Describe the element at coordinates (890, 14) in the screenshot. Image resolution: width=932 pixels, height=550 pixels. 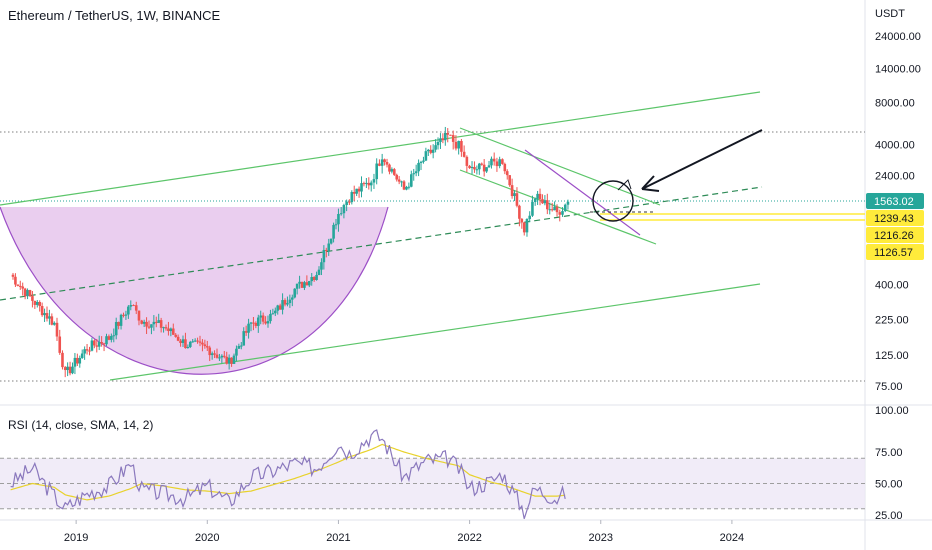
I see `axis-currency: USDT` at that location.